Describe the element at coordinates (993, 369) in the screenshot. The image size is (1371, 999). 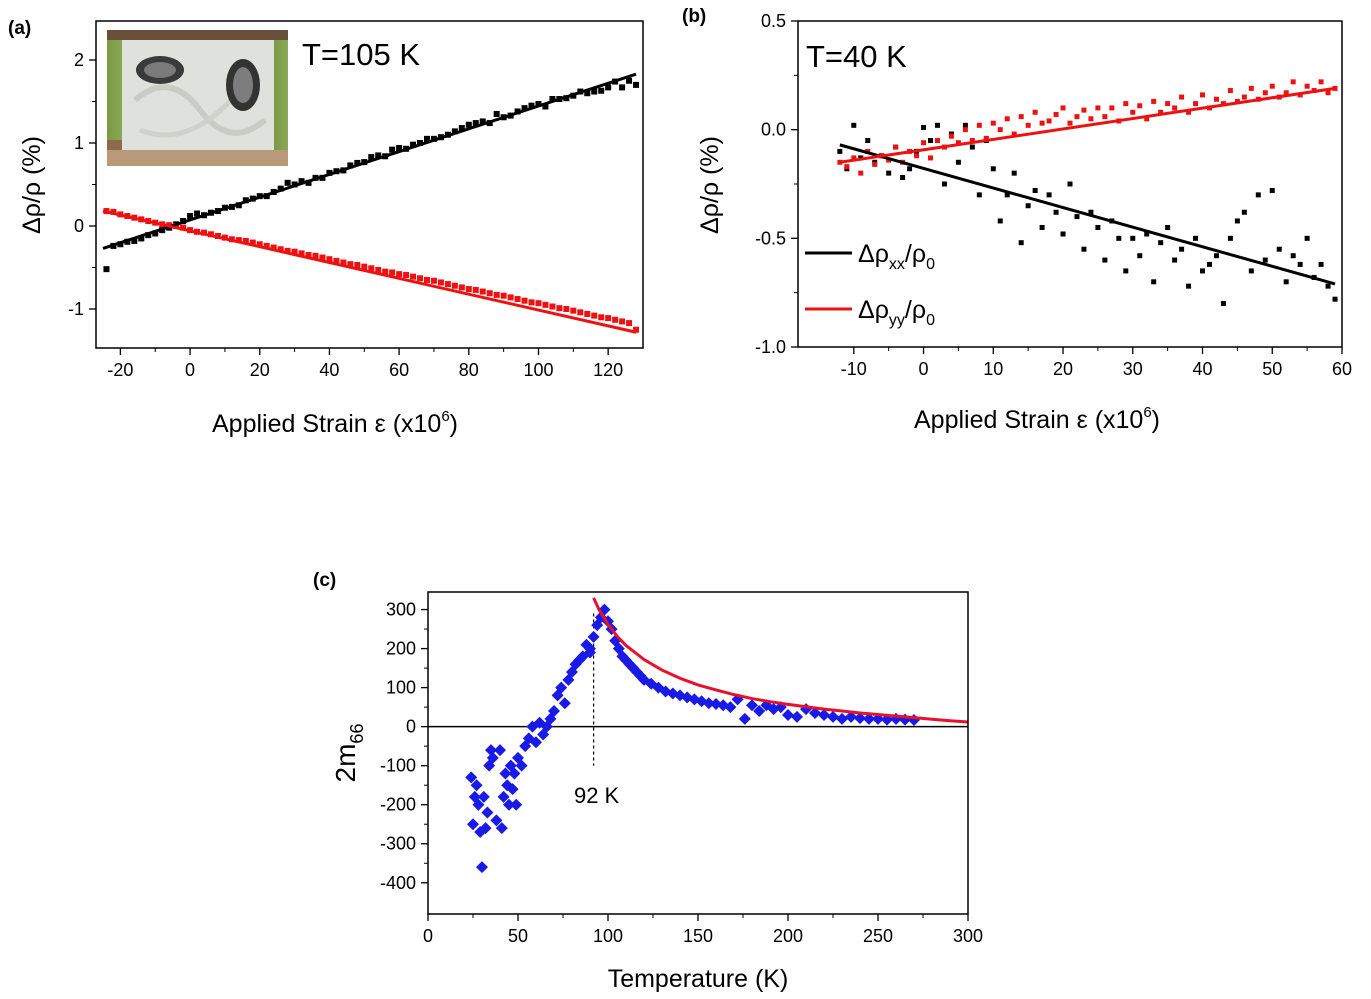
I see `x-tick-label: 10` at that location.